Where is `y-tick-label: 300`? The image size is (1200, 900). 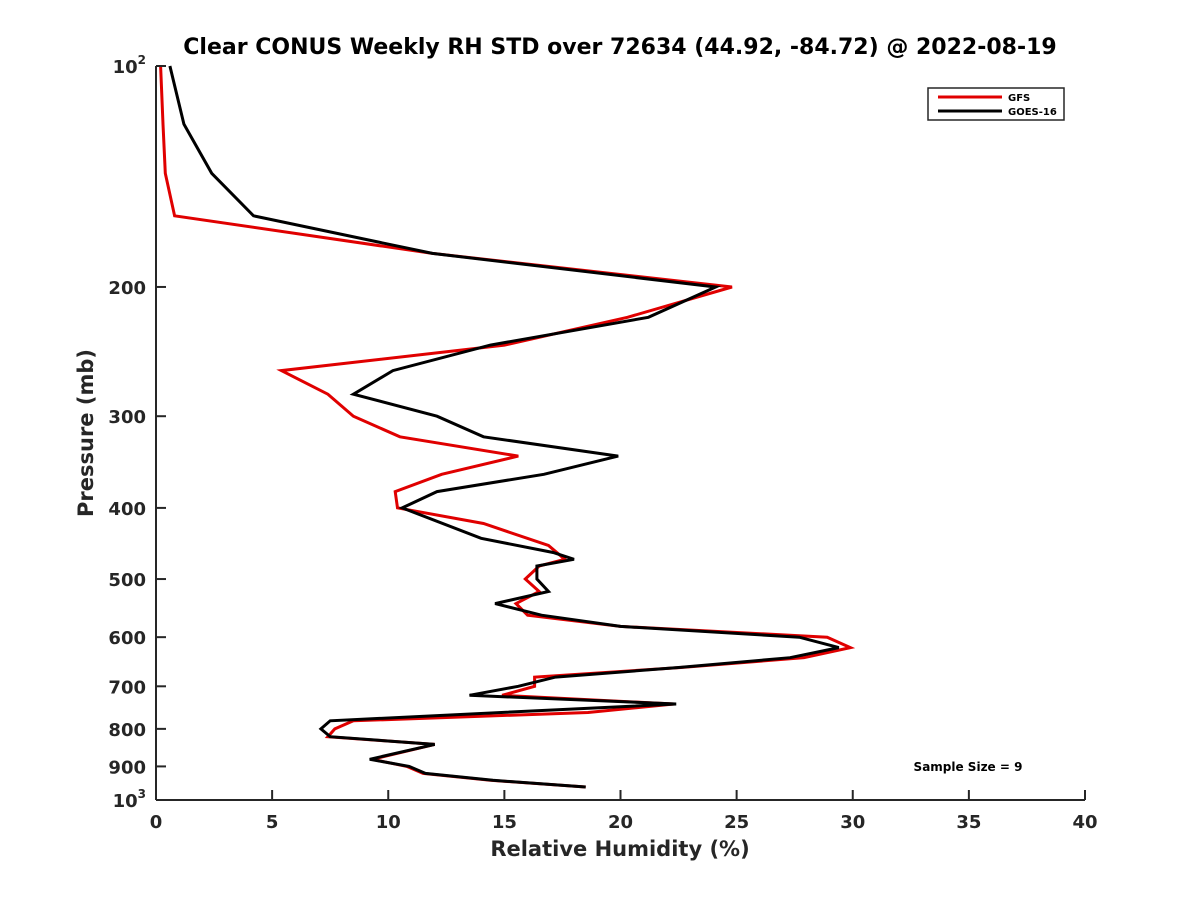
y-tick-label: 300 is located at coordinates (127, 417).